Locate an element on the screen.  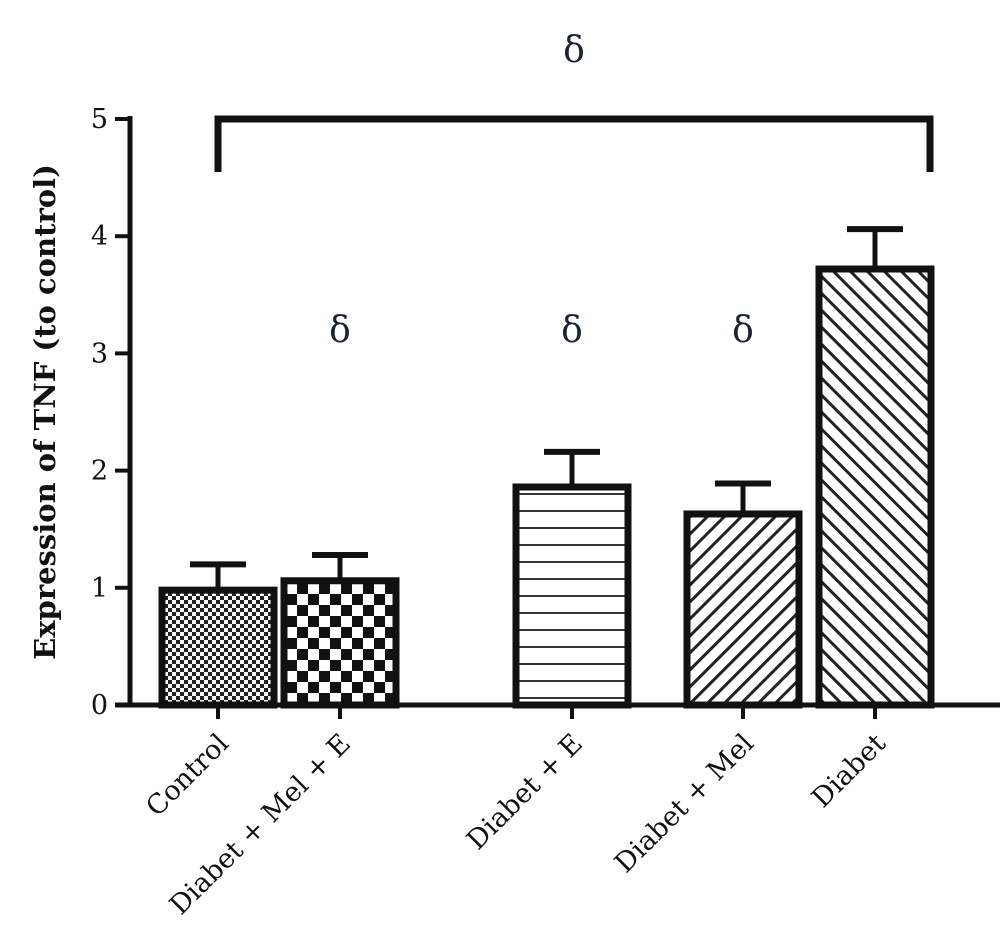
bar-control is located at coordinates (218, 647).